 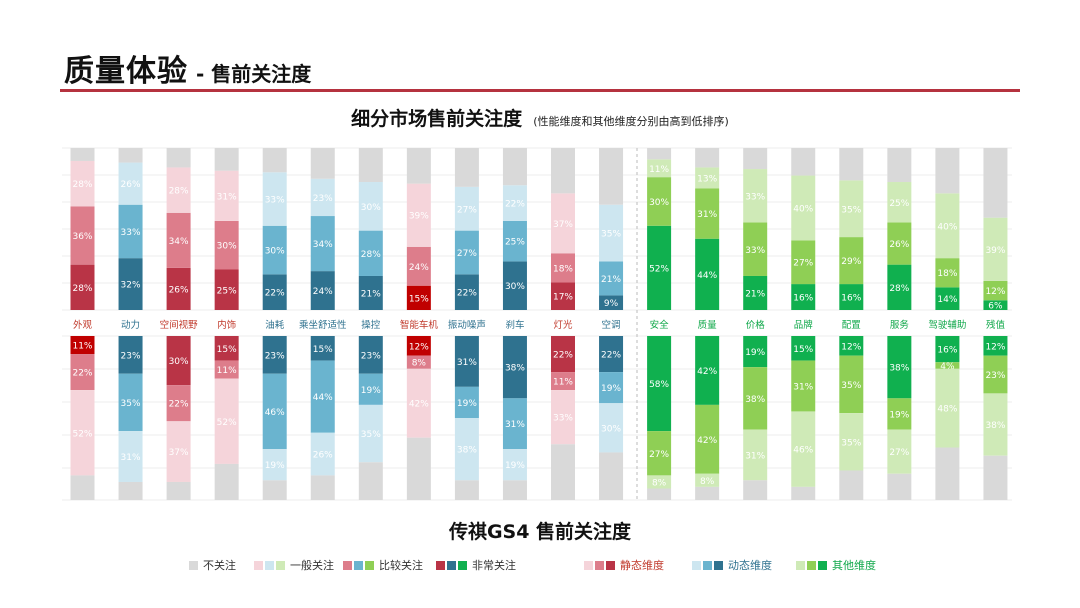 What do you see at coordinates (995, 376) in the screenshot?
I see `gs4-label-fairly: 23%` at bounding box center [995, 376].